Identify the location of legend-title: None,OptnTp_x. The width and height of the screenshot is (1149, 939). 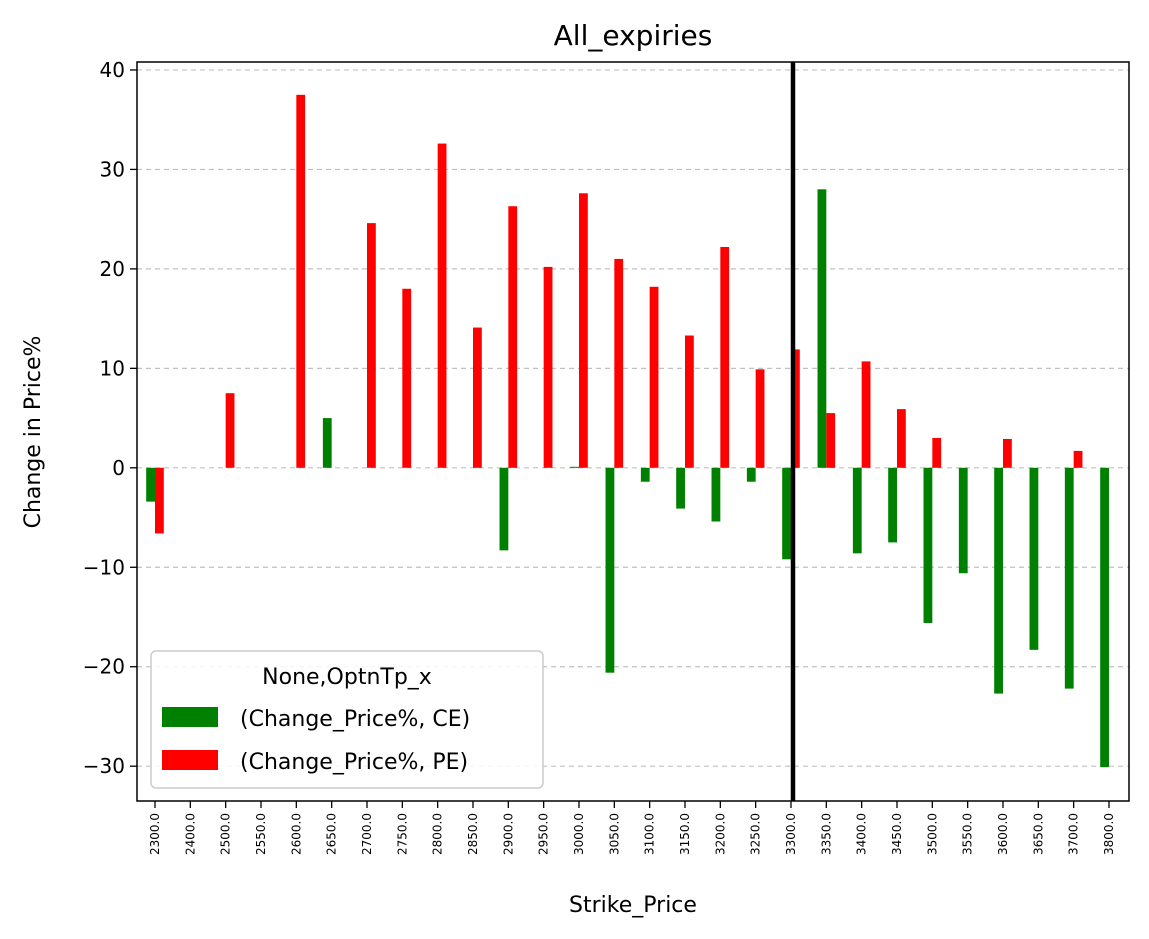
(347, 677).